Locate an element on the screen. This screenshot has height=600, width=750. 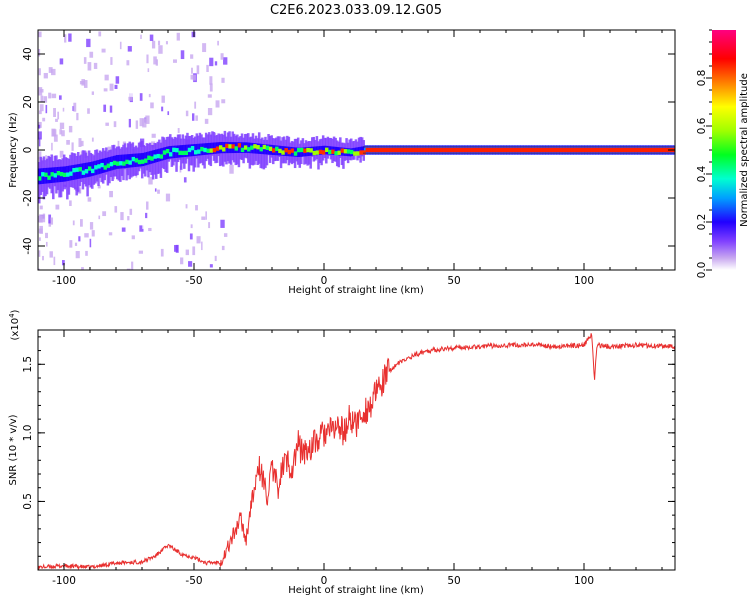
spectrogram-xtick-label: 0 is located at coordinates (324, 281).